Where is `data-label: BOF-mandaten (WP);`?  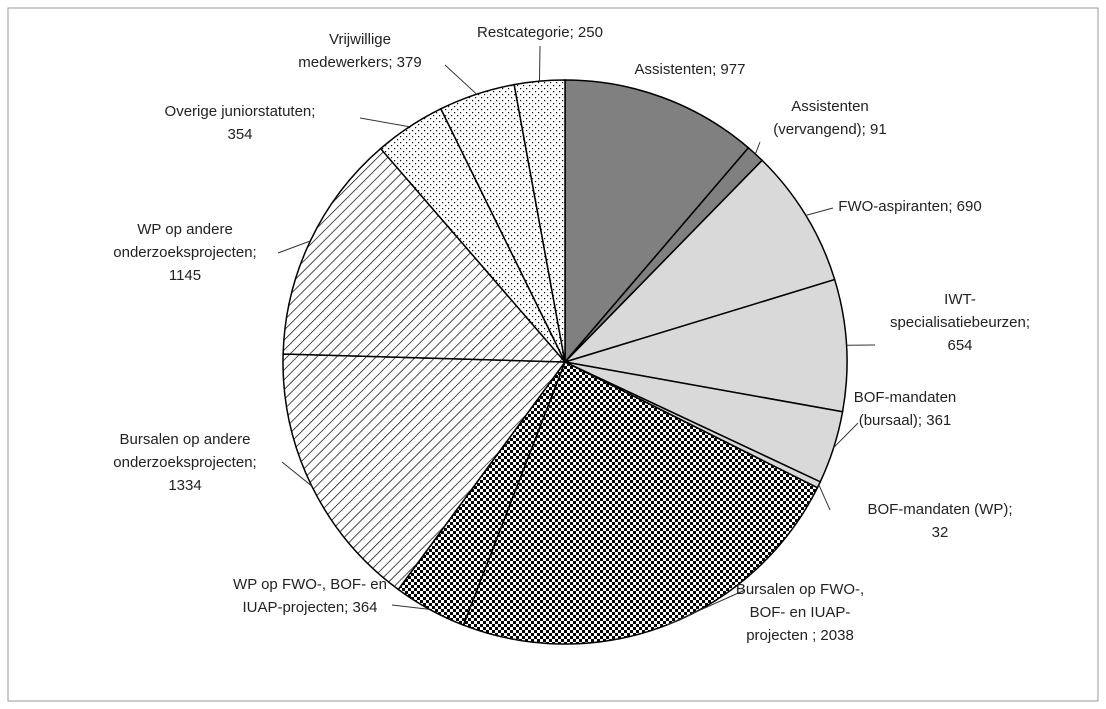
data-label: BOF-mandaten (WP); is located at coordinates (939, 509).